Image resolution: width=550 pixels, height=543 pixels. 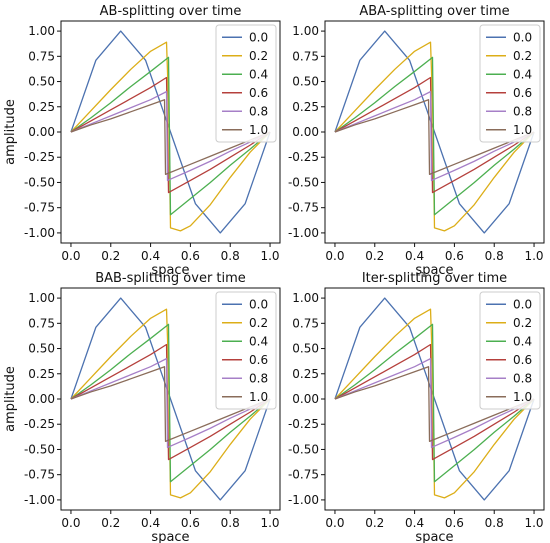 What do you see at coordinates (434, 11) in the screenshot?
I see `chart-title: ABA-splitting over time` at bounding box center [434, 11].